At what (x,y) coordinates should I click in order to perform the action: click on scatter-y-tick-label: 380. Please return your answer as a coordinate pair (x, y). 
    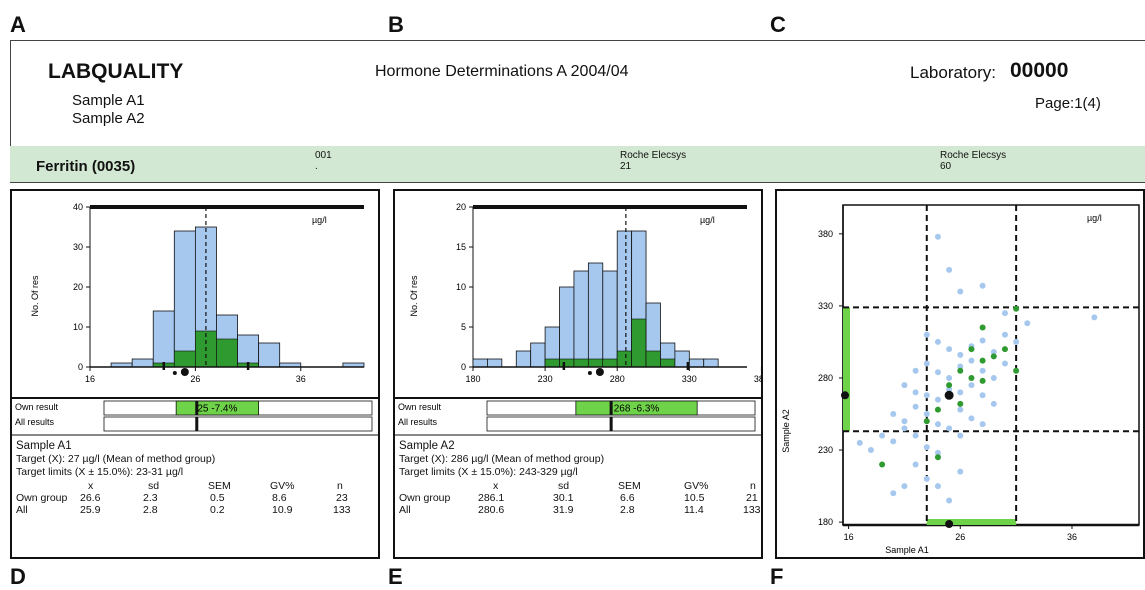
    Looking at the image, I should click on (825, 234).